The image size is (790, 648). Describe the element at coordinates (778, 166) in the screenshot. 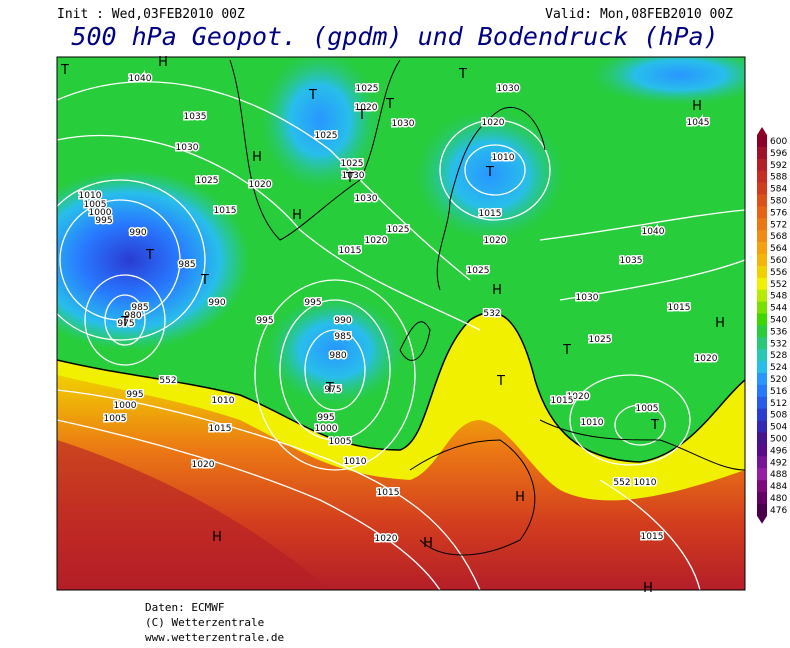

I see `colorbar-label: 592` at that location.